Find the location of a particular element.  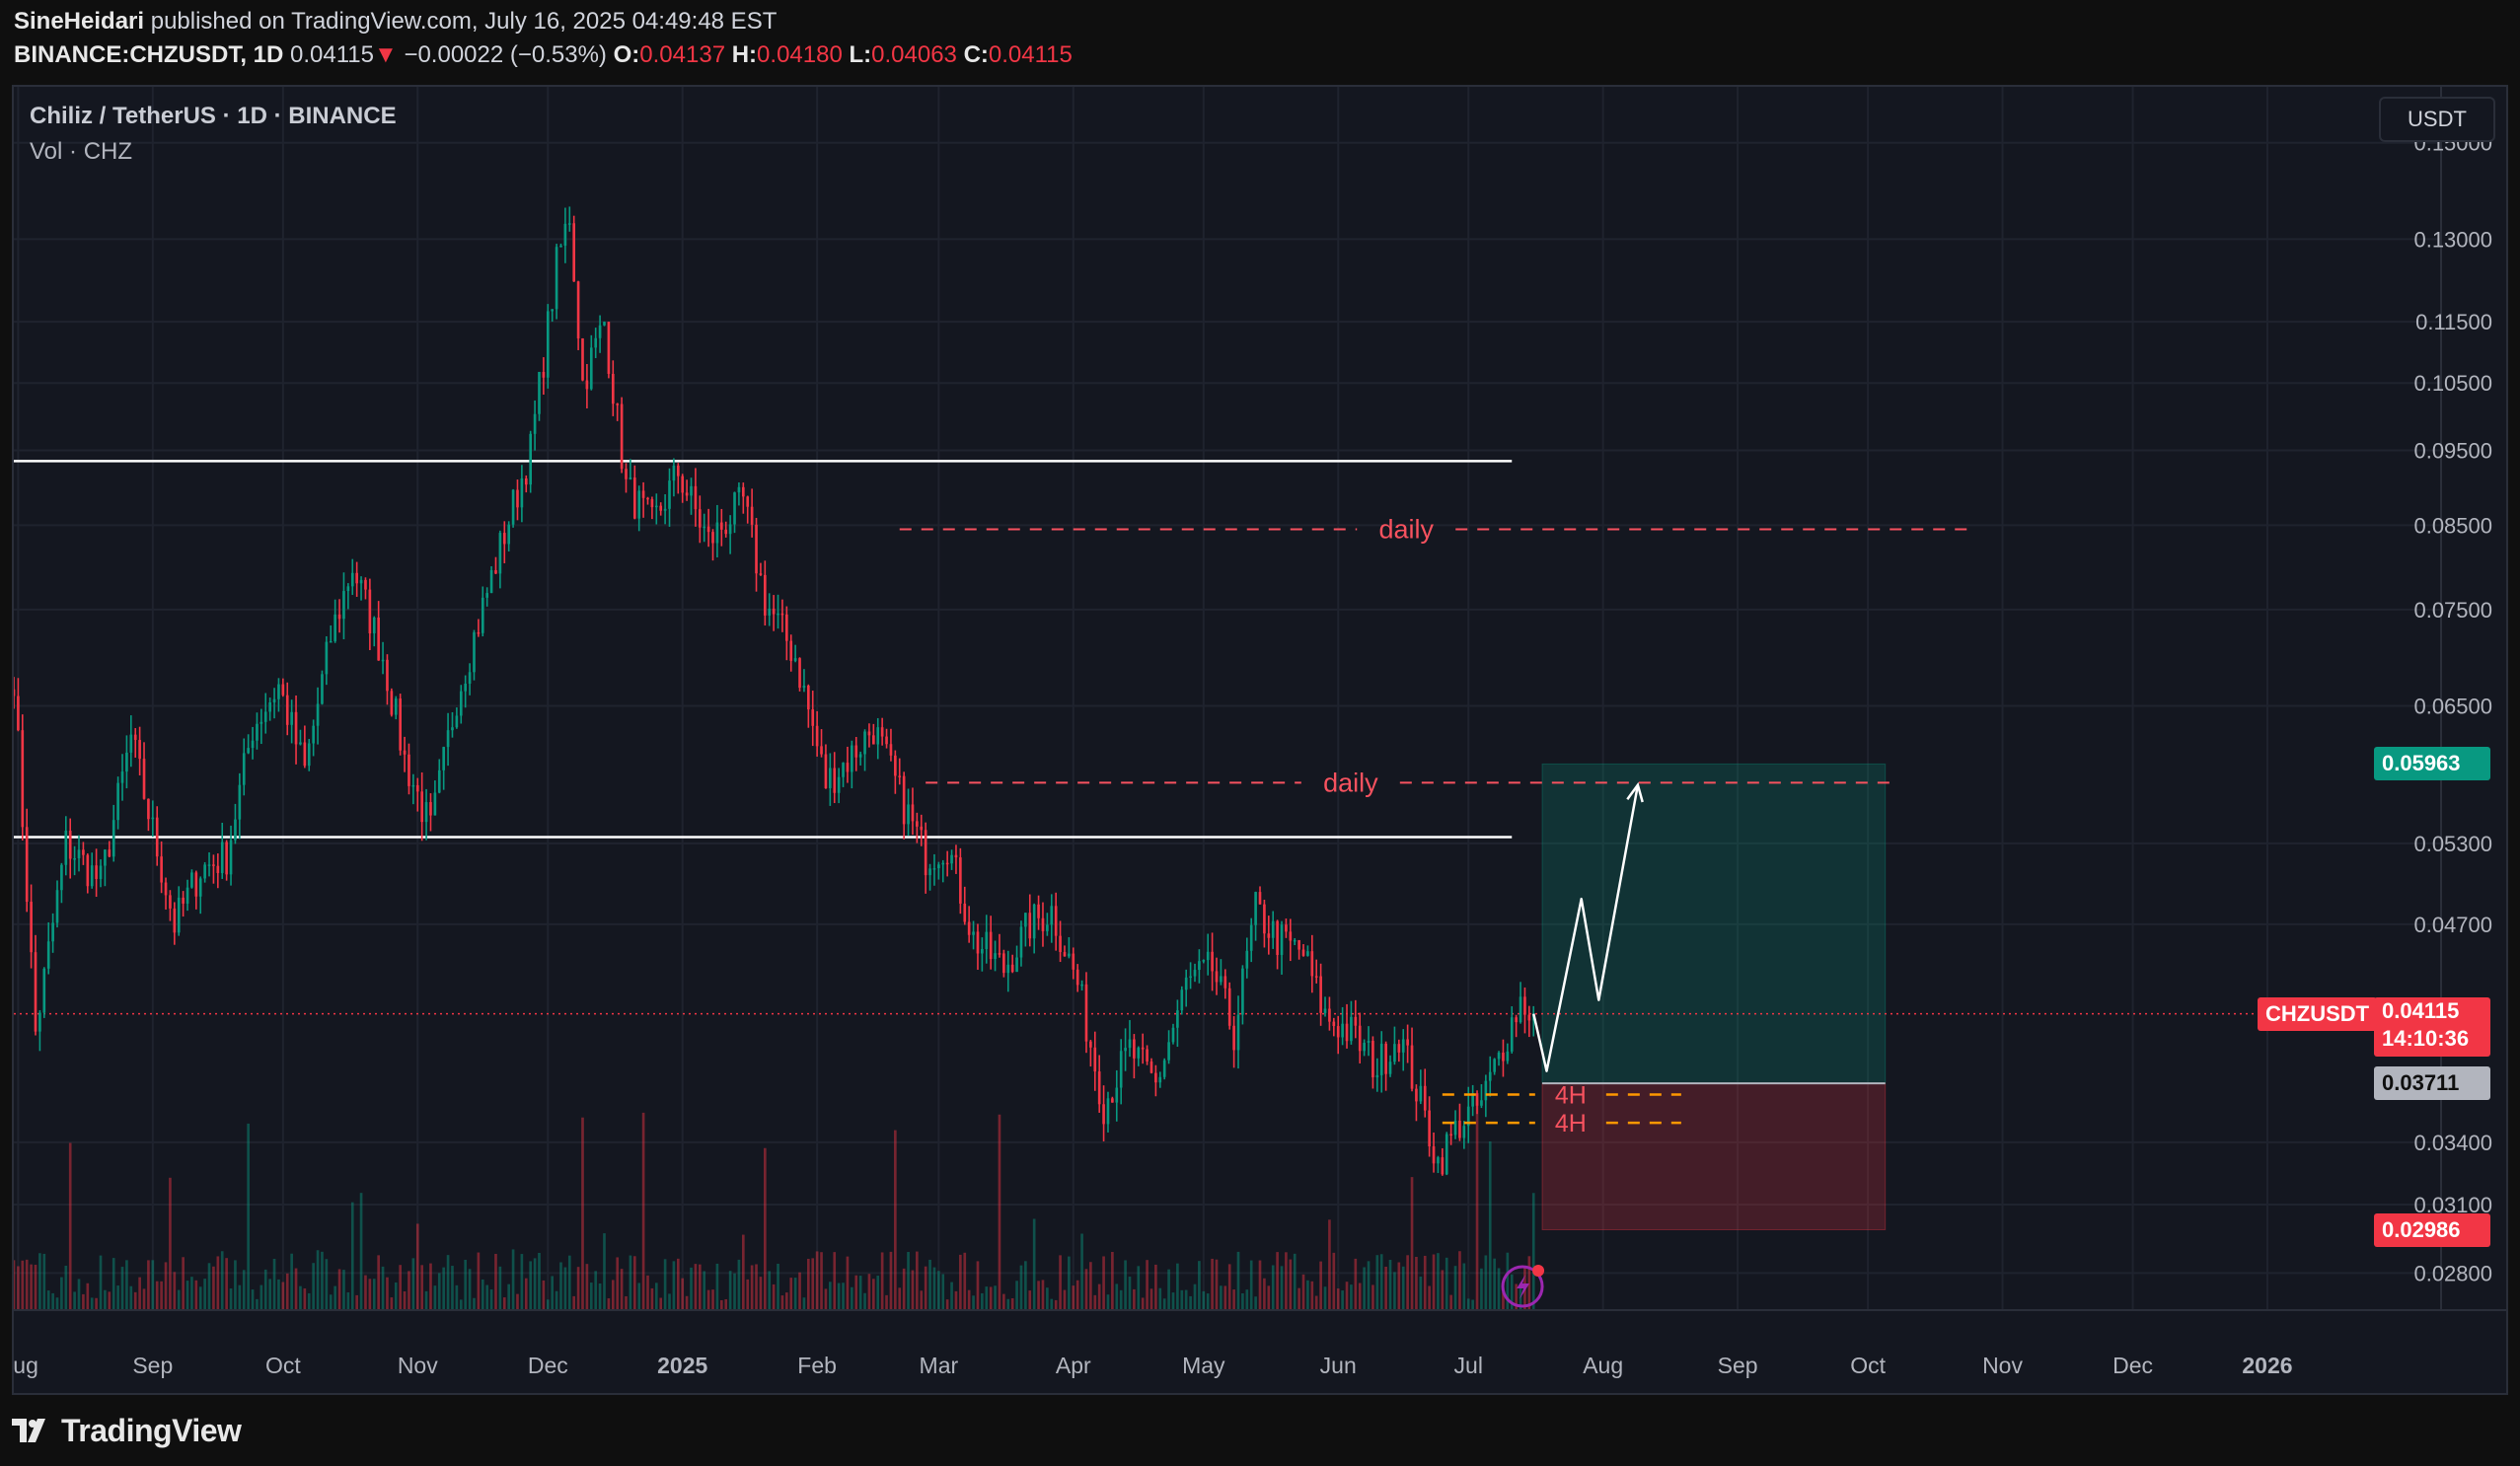

price-tick-label: 0.07500 is located at coordinates (2452, 610).